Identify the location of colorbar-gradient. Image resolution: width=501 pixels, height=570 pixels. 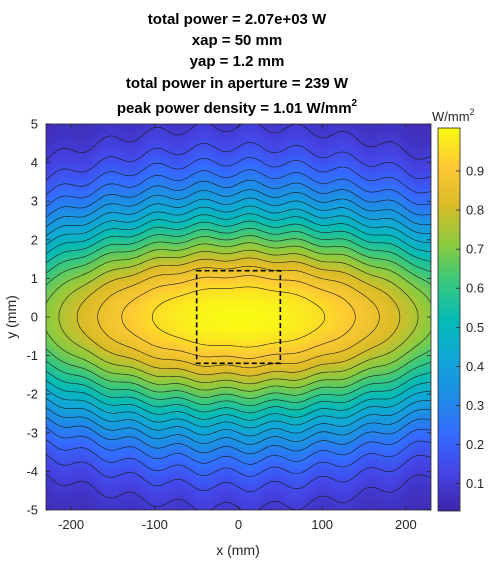
(449, 319).